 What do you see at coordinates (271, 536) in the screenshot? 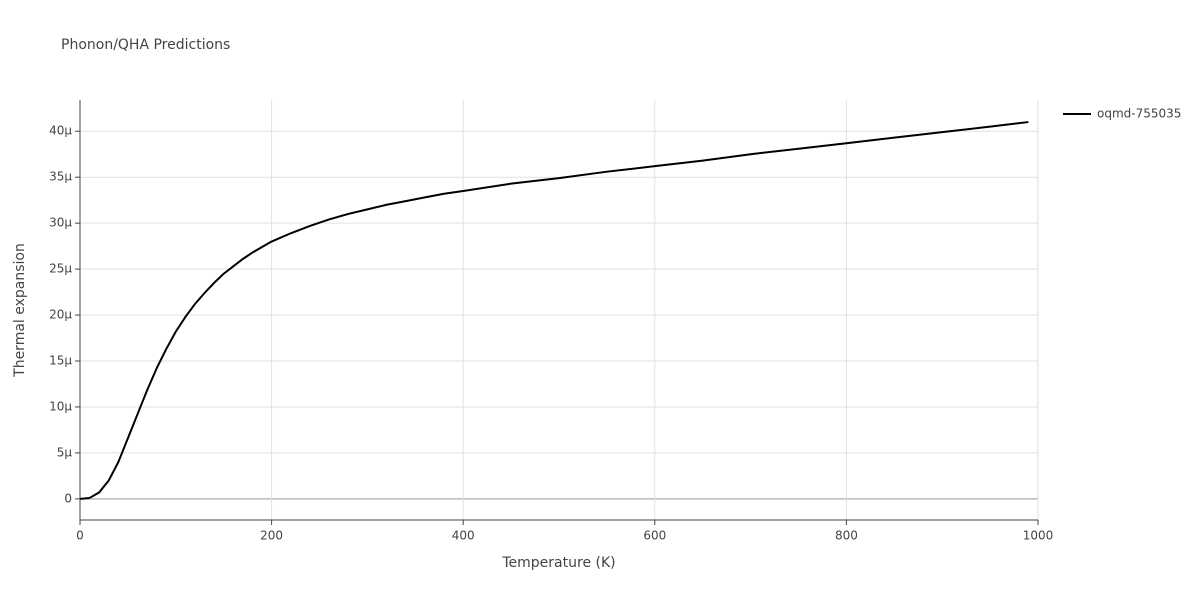
I see `x-tick-label: 200` at bounding box center [271, 536].